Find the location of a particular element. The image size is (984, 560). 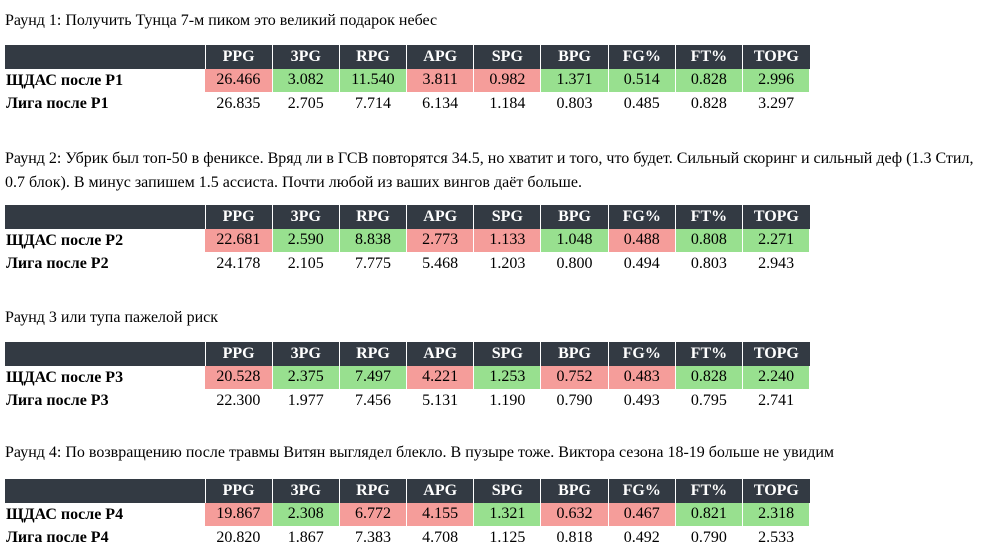

league-stat-cell: 7.714 is located at coordinates (373, 103).